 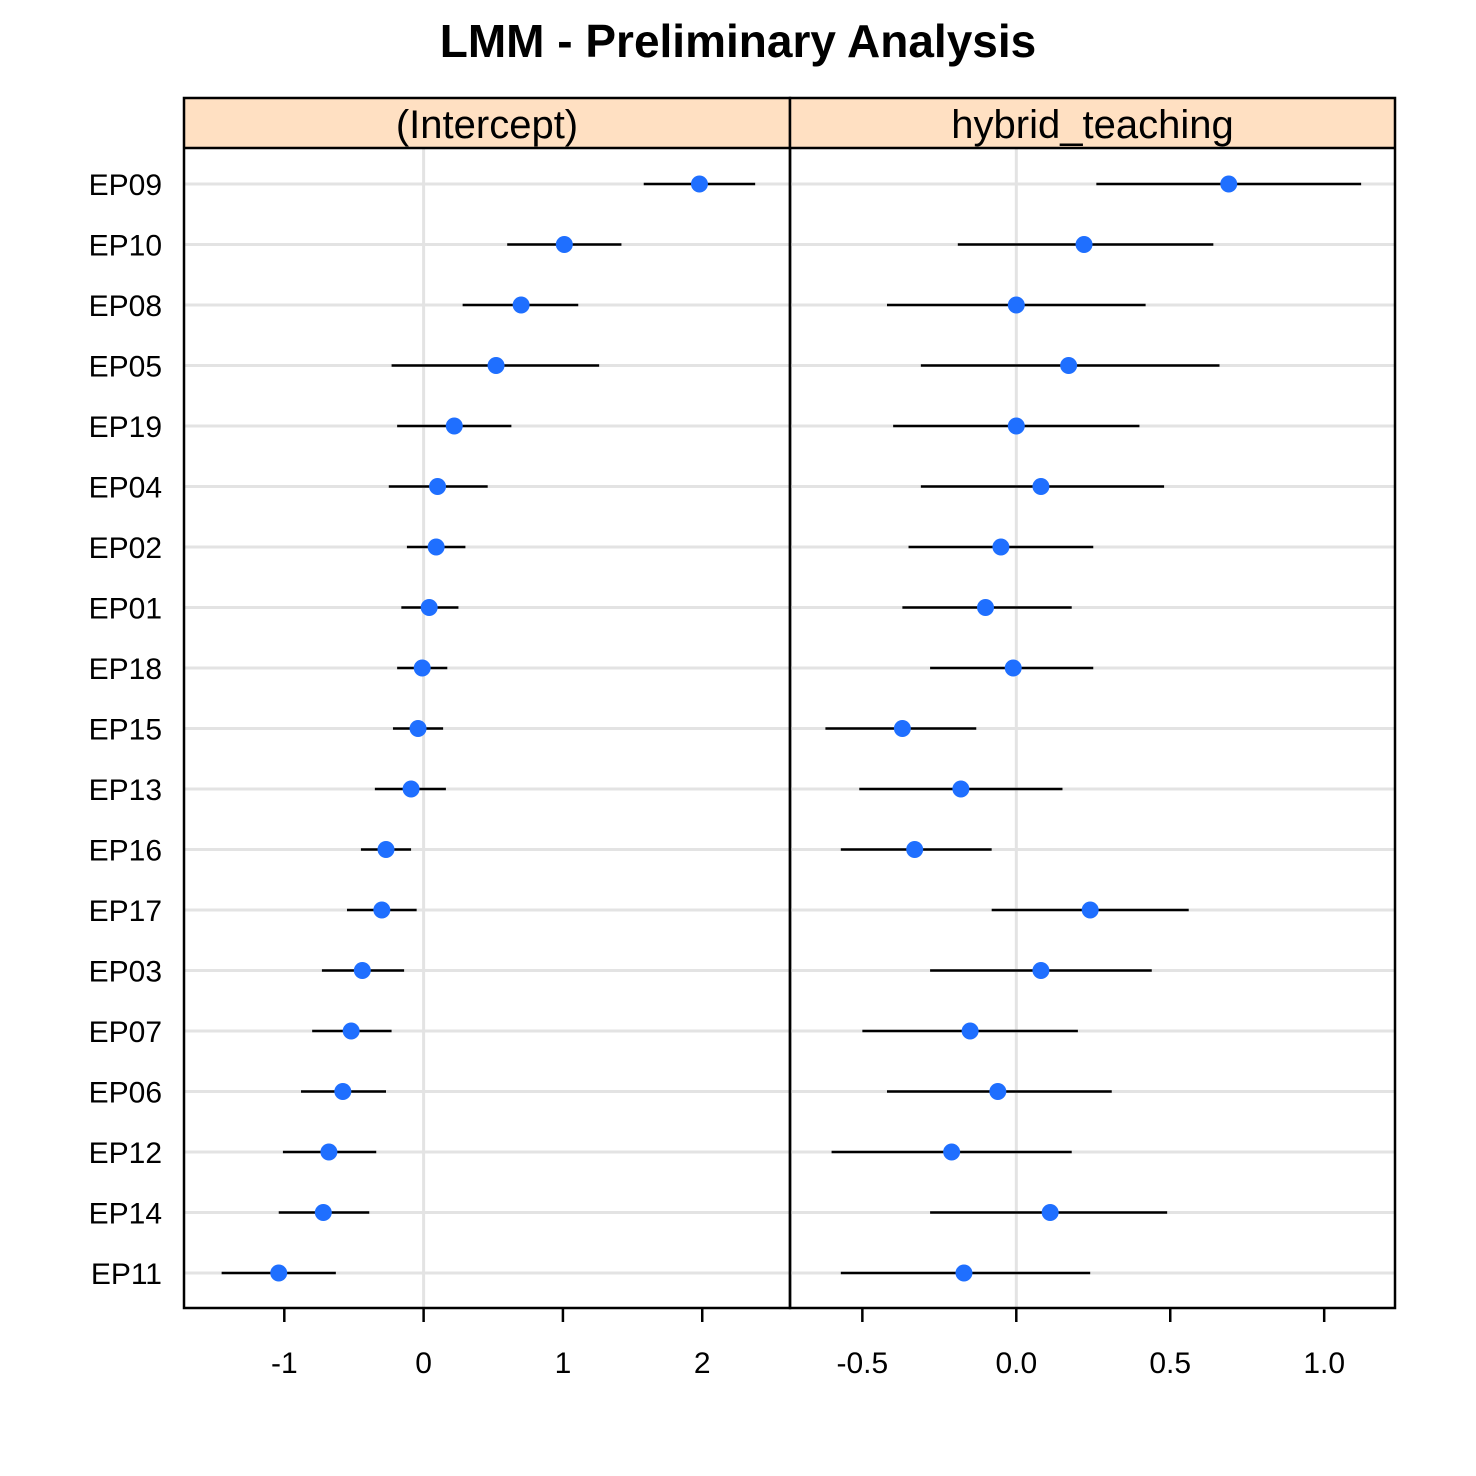 I want to click on row-label-ep04: EP04, so click(x=125, y=488).